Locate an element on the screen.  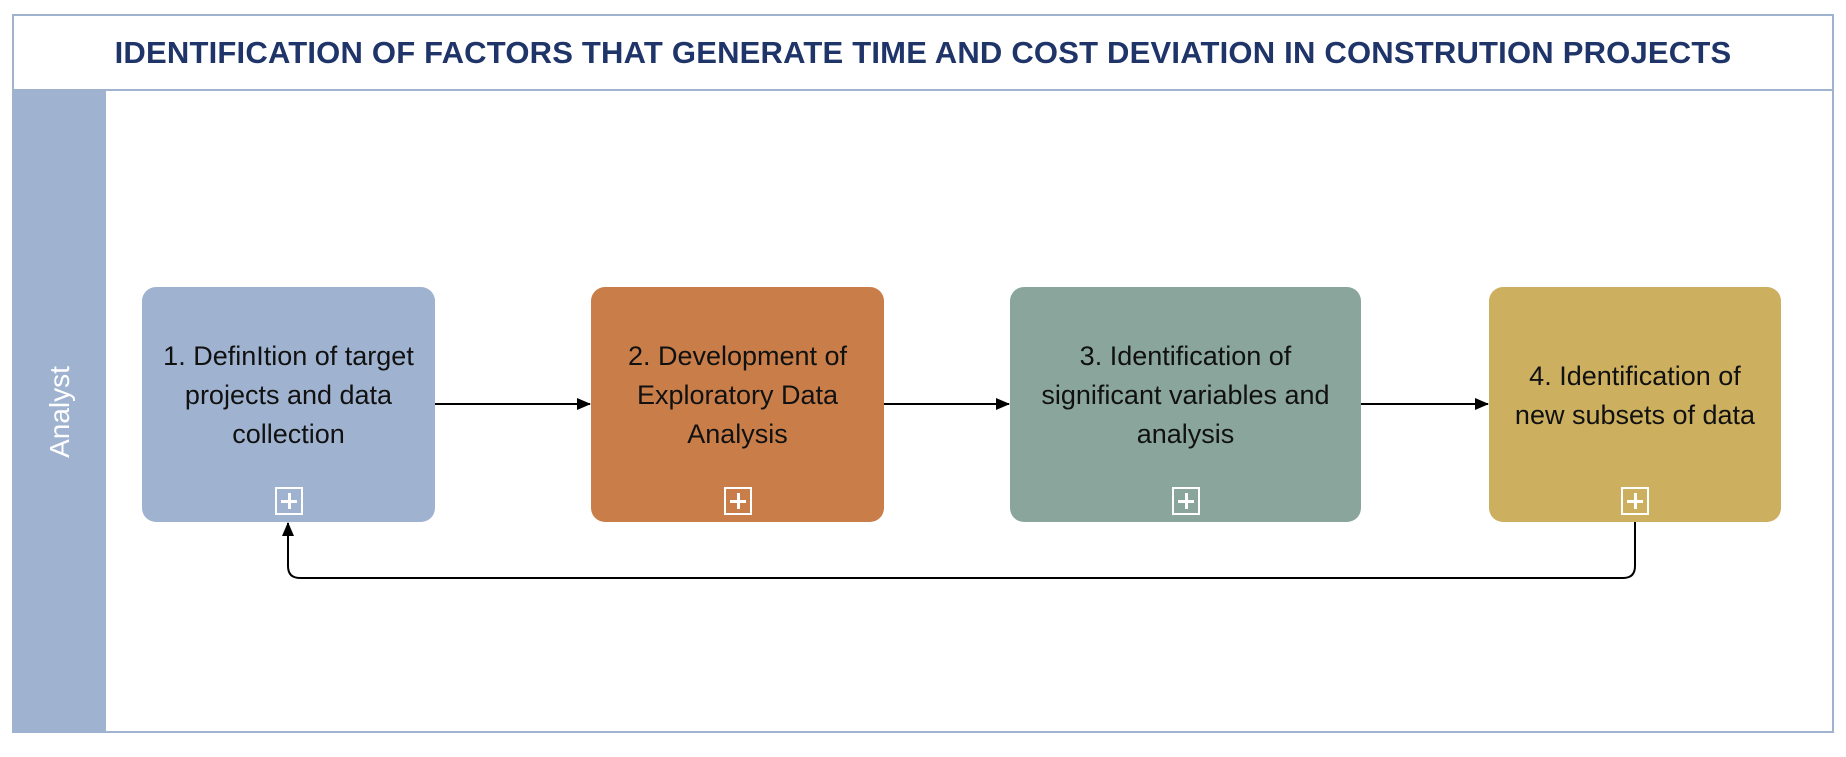
lane-label: Analyst is located at coordinates (59, 412).